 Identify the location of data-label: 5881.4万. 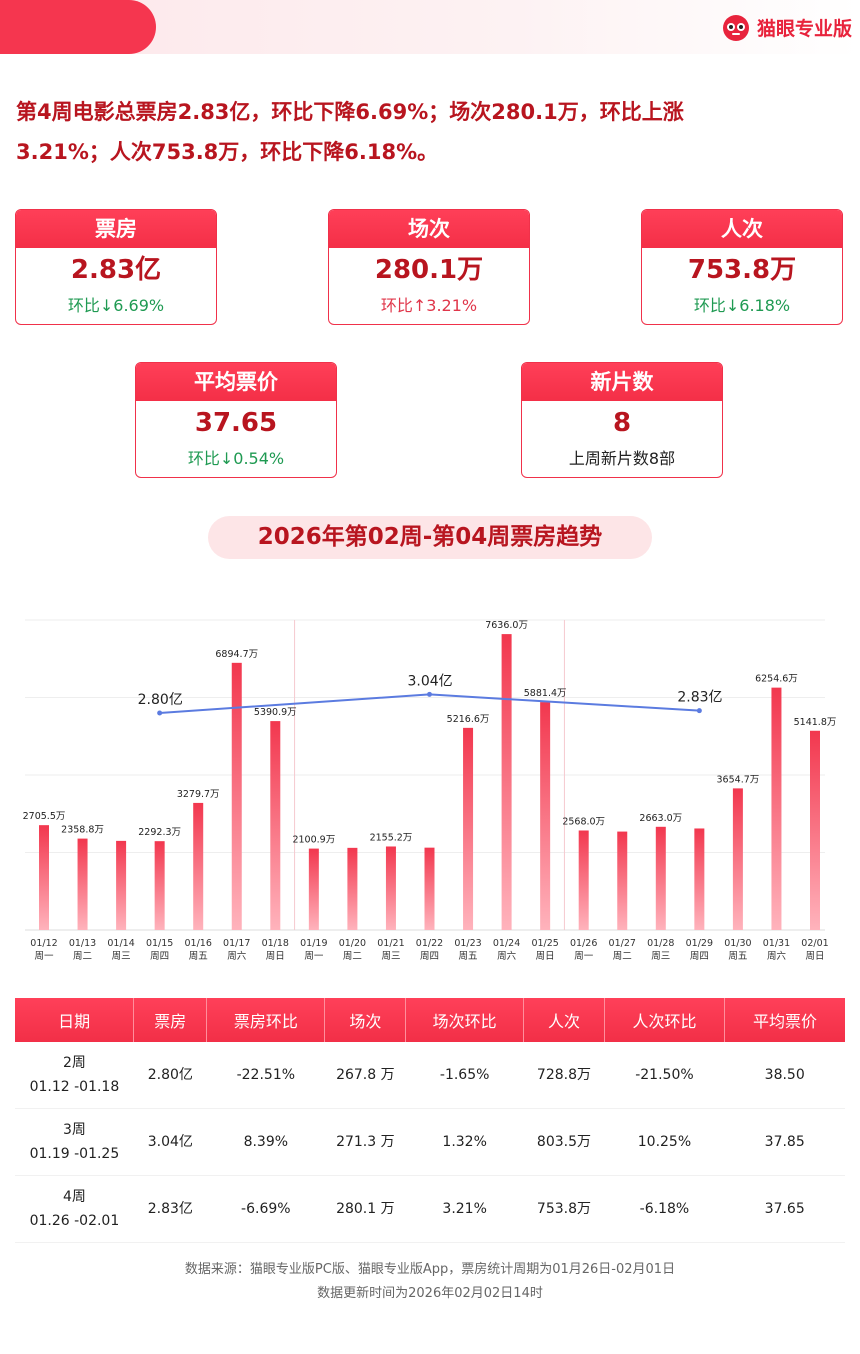
(545, 693).